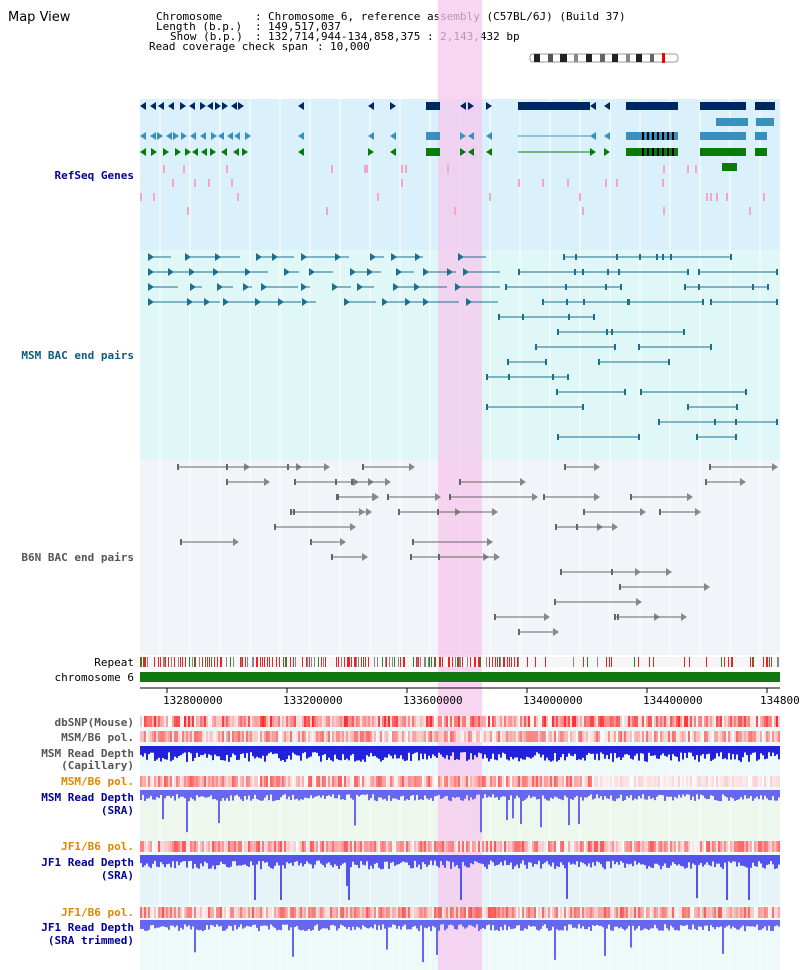 Image resolution: width=800 pixels, height=970 pixels. What do you see at coordinates (94, 175) in the screenshot?
I see `track-label-refseq: RefSeq Genes` at bounding box center [94, 175].